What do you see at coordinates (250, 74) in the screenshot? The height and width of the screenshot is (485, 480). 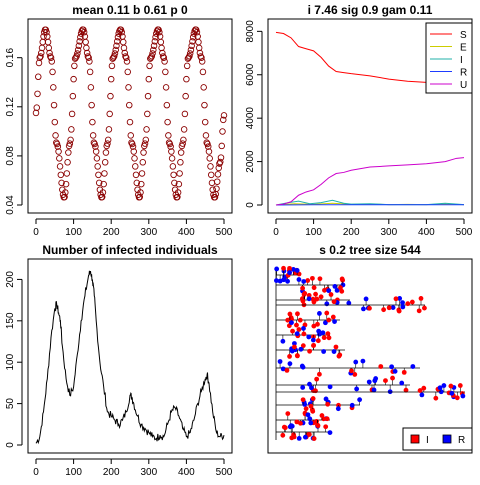 I see `y-tick-label: 6000` at bounding box center [250, 74].